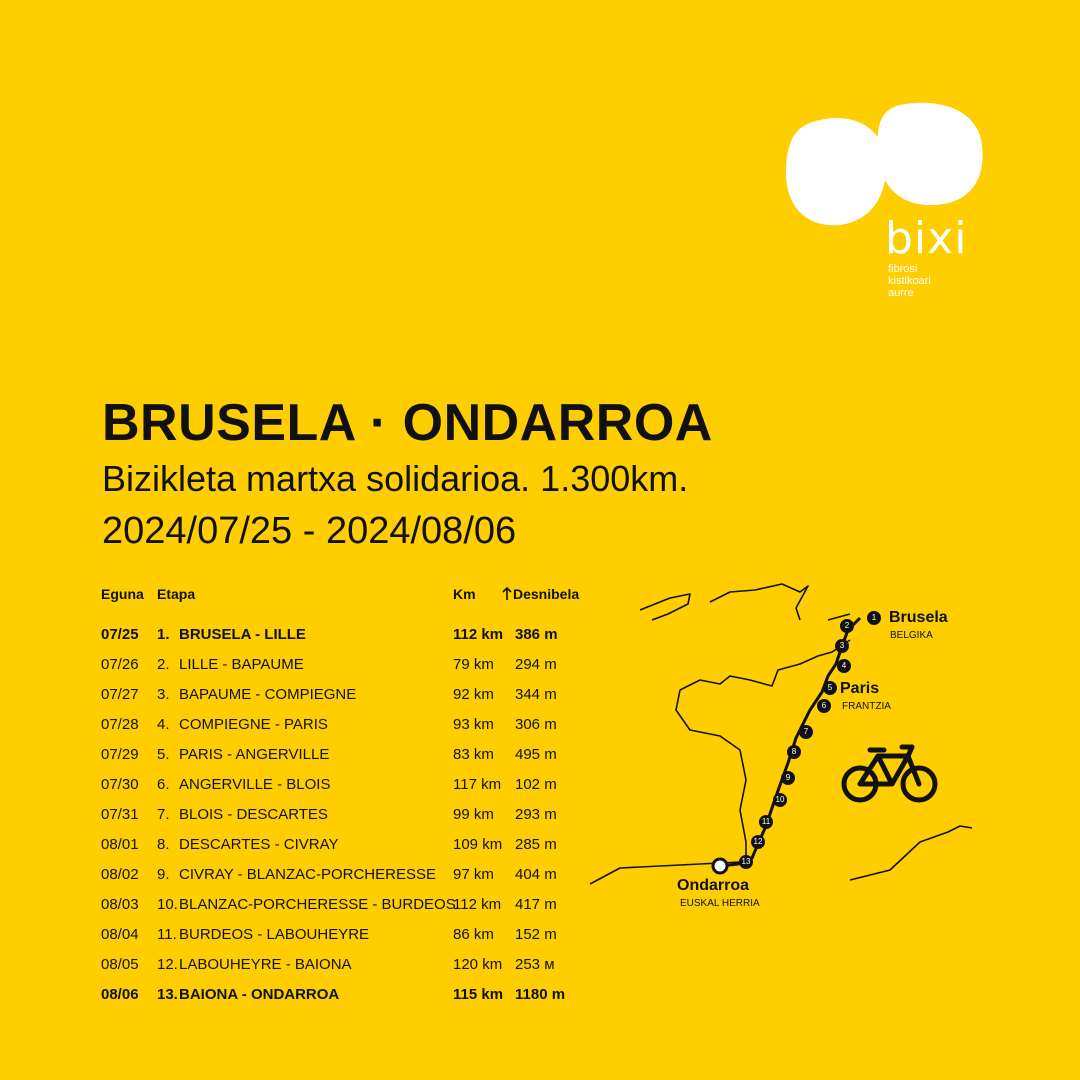 This screenshot has height=1080, width=1080. Describe the element at coordinates (901, 293) in the screenshot. I see `logo-tagline-line: aurre` at that location.